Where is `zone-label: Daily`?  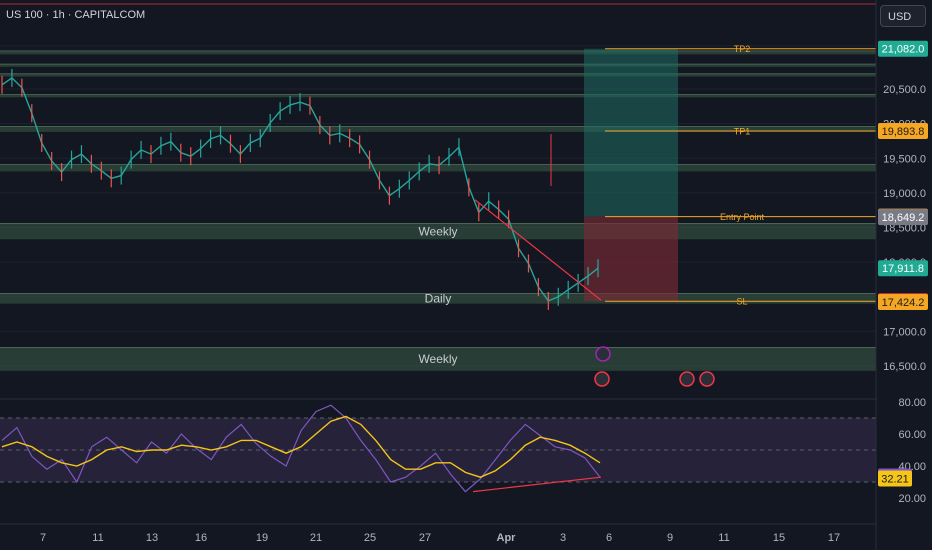 zone-label: Daily is located at coordinates (438, 298).